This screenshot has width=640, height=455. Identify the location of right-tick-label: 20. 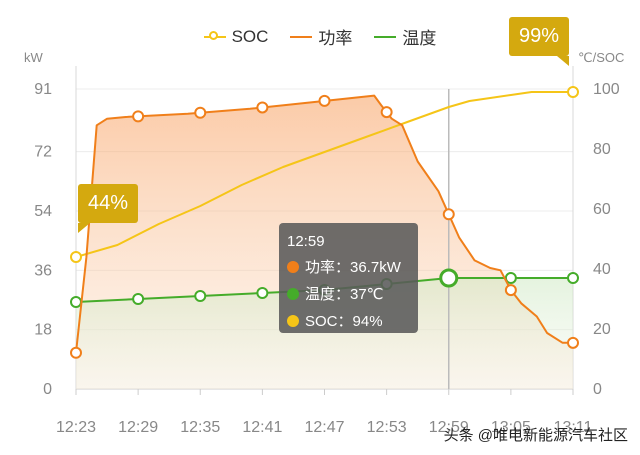
(602, 329).